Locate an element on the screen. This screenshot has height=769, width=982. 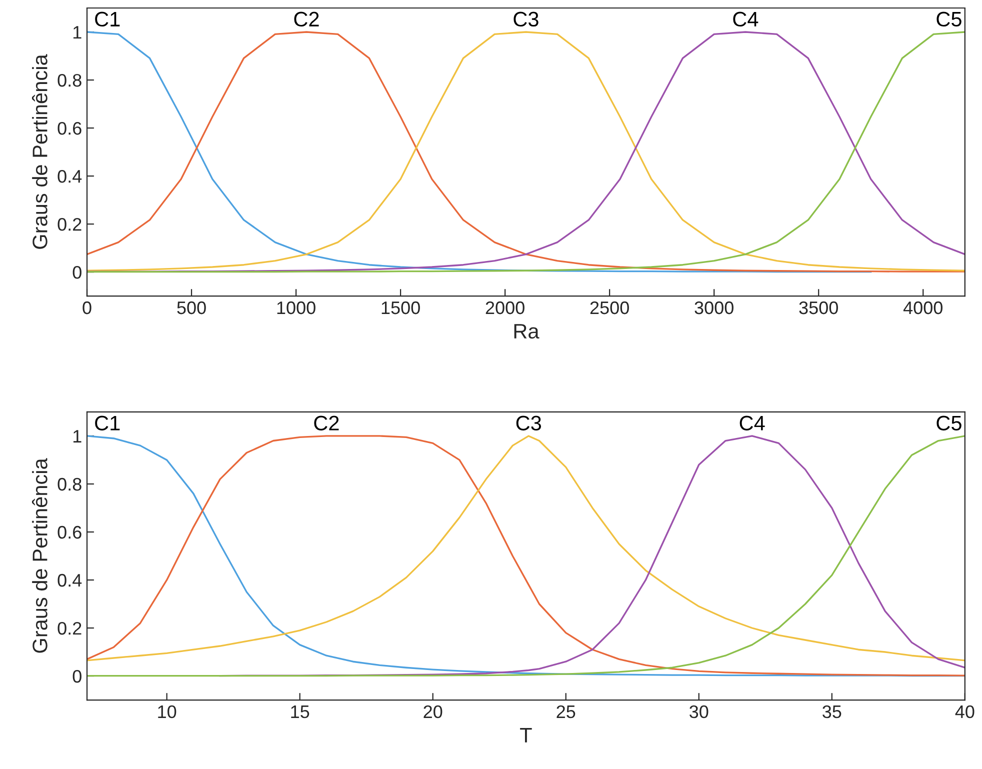
x-tick-label: 10 is located at coordinates (167, 711).